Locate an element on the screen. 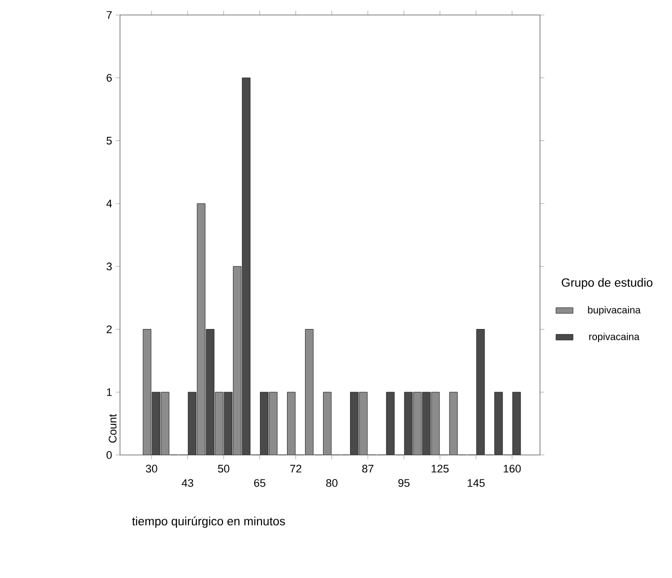  x-tick-label: 43 is located at coordinates (188, 483).